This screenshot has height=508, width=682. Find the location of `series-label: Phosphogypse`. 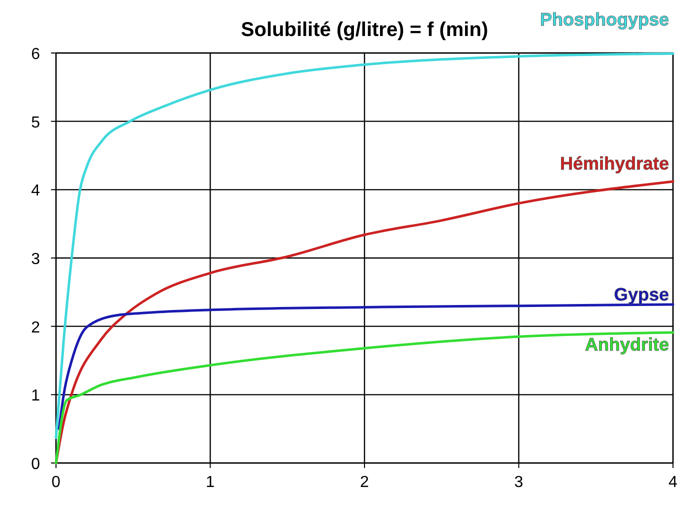

series-label: Phosphogypse is located at coordinates (604, 20).